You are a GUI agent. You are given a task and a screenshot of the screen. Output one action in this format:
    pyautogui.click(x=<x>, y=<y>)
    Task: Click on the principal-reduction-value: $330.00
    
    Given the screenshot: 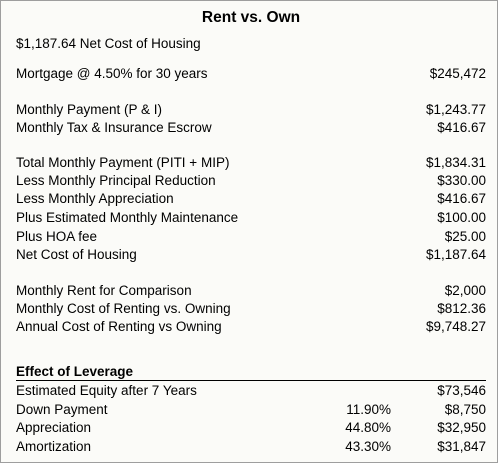 What is the action you would take?
    pyautogui.click(x=461, y=180)
    